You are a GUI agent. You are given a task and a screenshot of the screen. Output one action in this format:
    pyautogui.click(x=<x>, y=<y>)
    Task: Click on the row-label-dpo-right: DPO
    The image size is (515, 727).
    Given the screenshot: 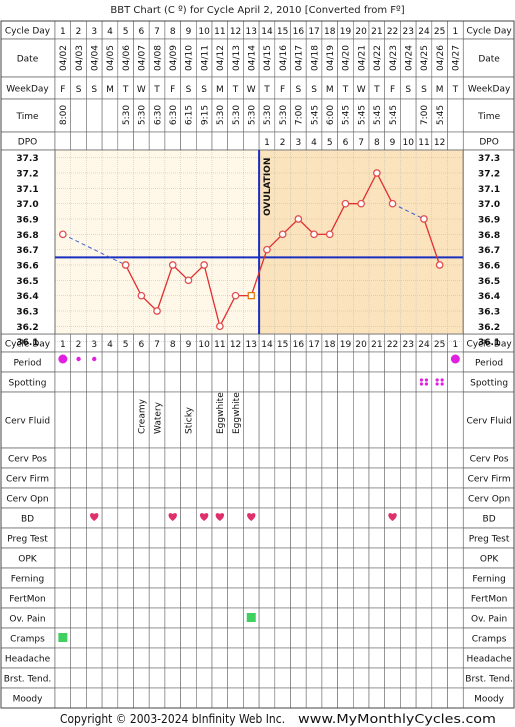 What is the action you would take?
    pyautogui.click(x=488, y=143)
    